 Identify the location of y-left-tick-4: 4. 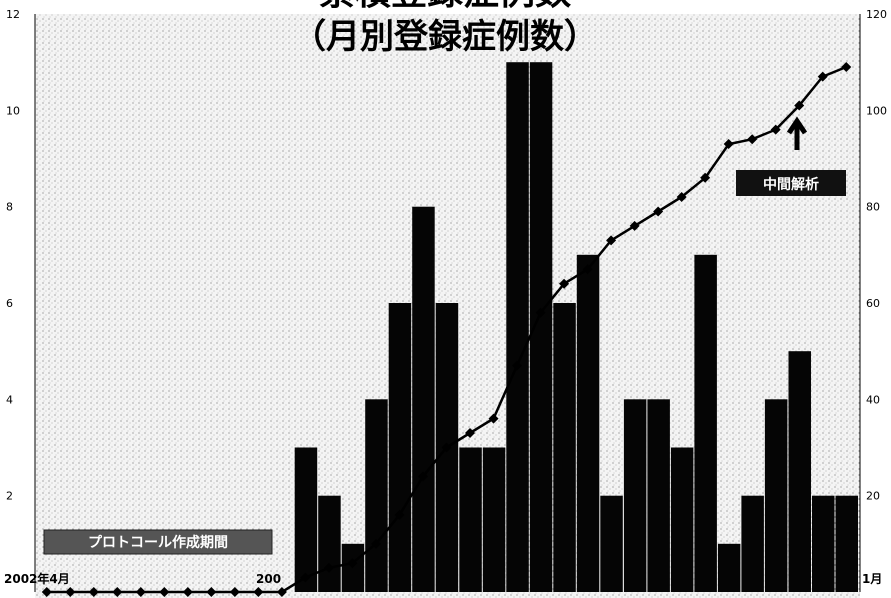
(9, 399).